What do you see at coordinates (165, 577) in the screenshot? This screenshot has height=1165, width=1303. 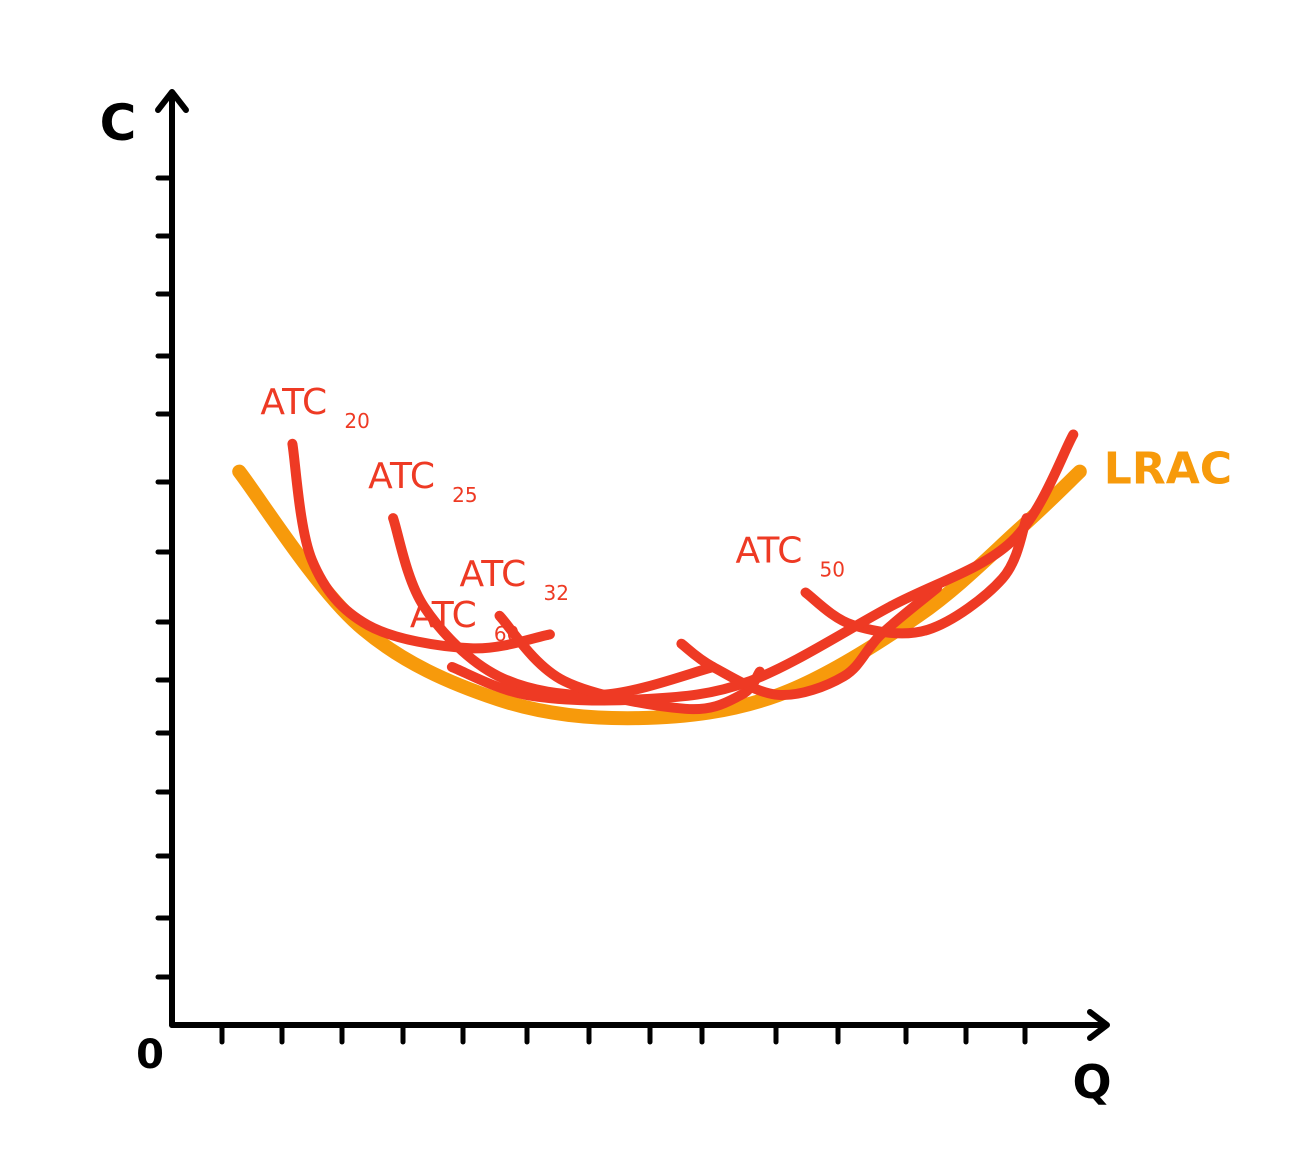 I see `y-axis-ticks` at bounding box center [165, 577].